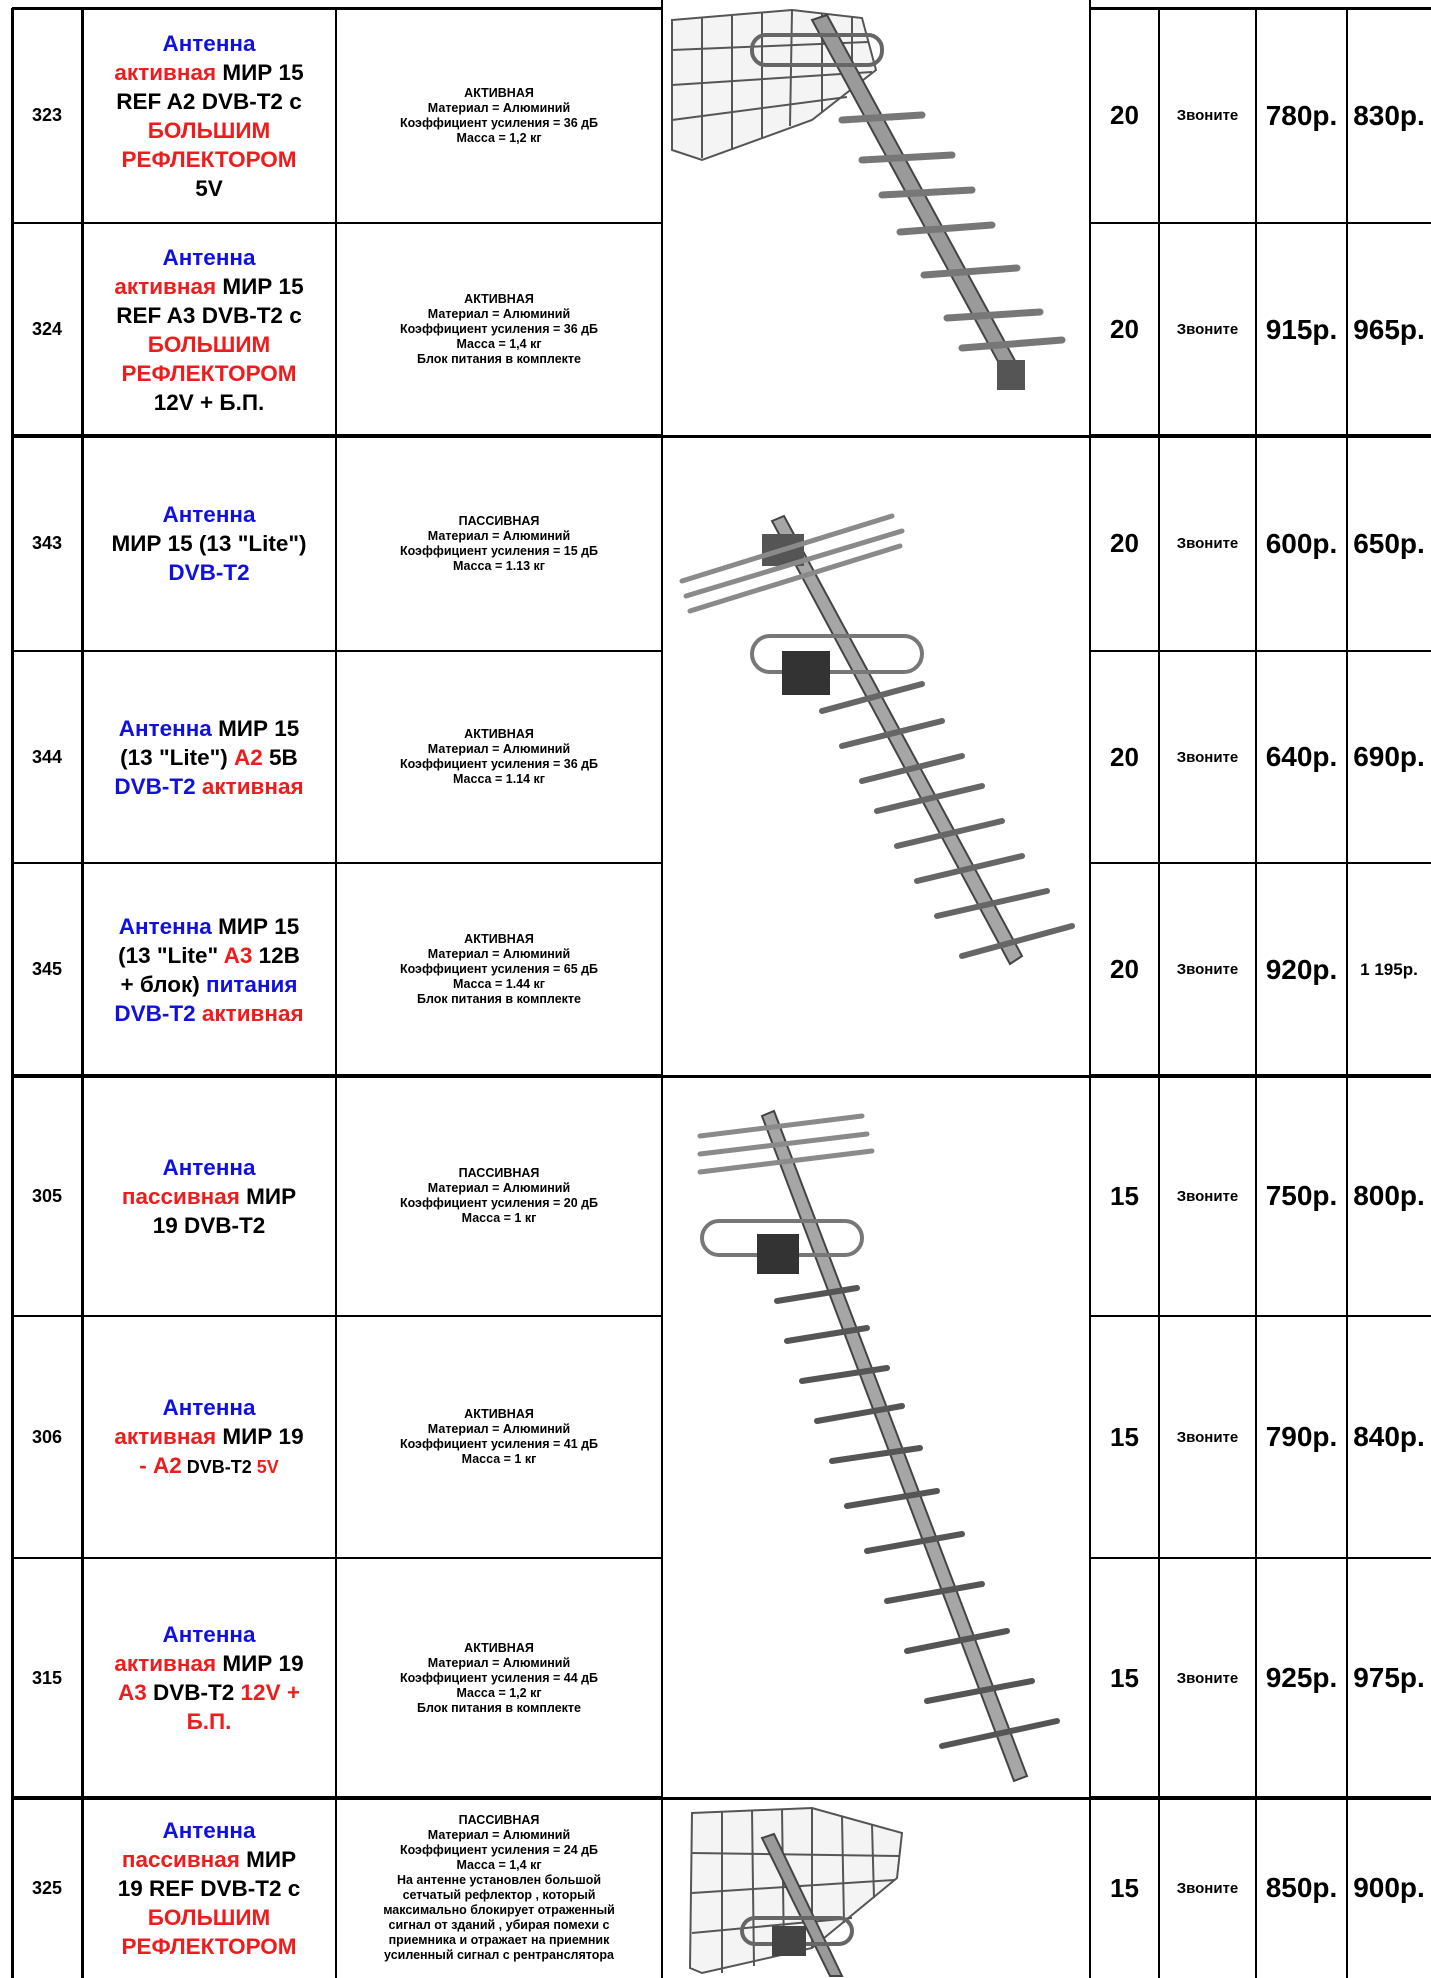  I want to click on article-number: 323, so click(47, 115).